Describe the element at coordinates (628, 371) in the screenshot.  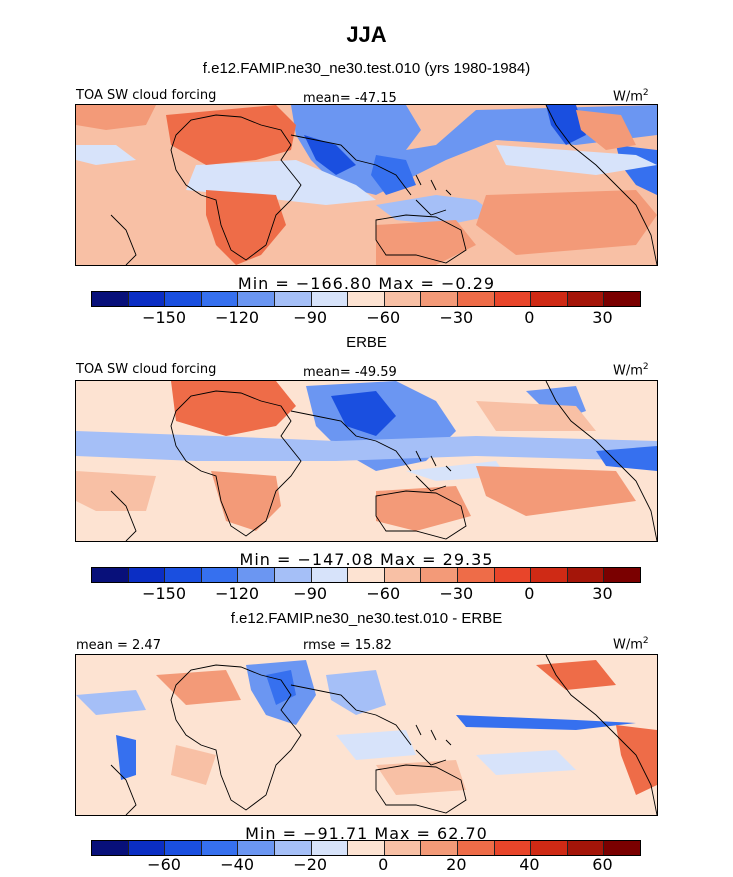
I see `panel-2-units-base: W/m` at that location.